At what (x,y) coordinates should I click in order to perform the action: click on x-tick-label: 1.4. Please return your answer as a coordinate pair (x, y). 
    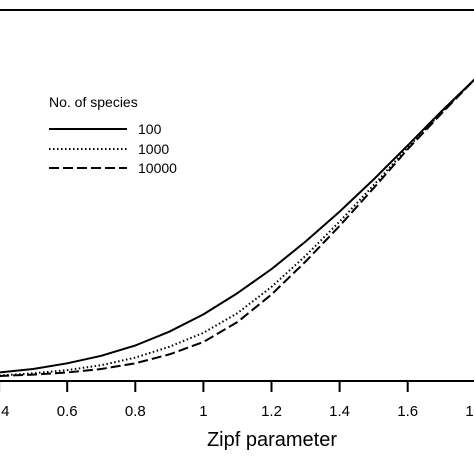
    Looking at the image, I should click on (339, 411).